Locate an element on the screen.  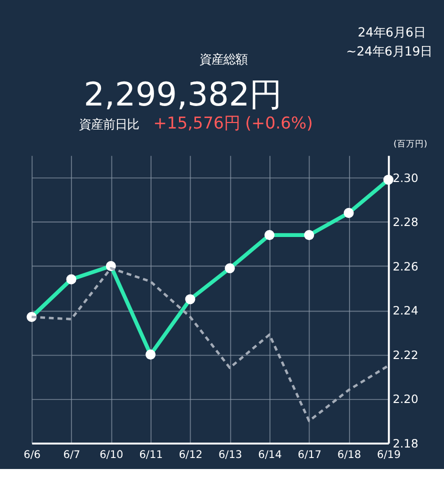
chart-title: 資産総額 is located at coordinates (223, 58).